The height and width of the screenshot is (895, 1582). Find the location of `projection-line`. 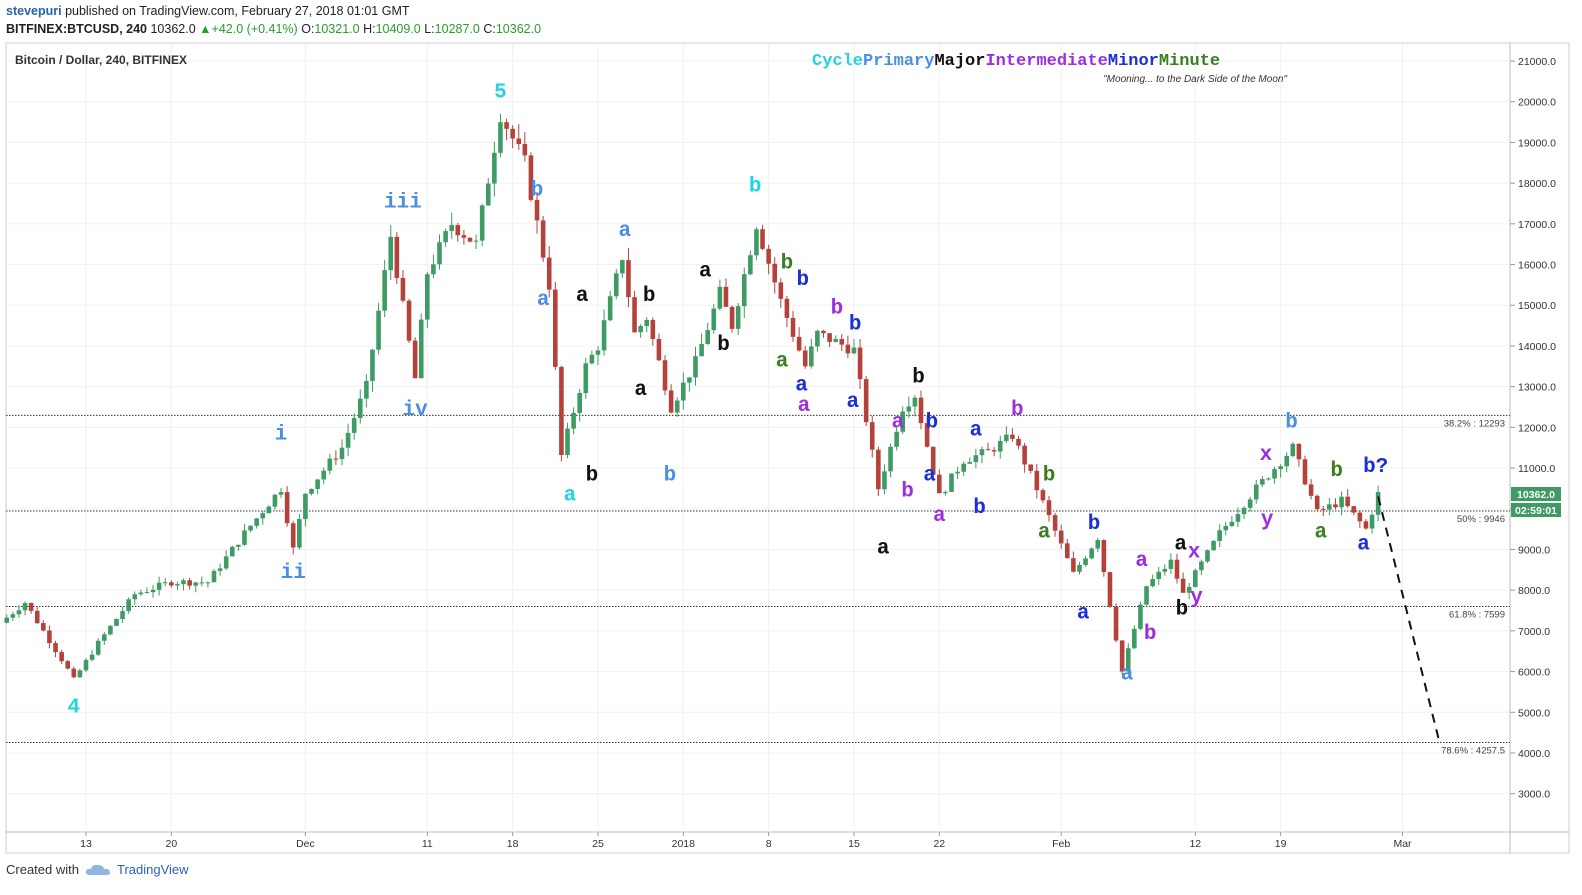

projection-line is located at coordinates (1409, 619).